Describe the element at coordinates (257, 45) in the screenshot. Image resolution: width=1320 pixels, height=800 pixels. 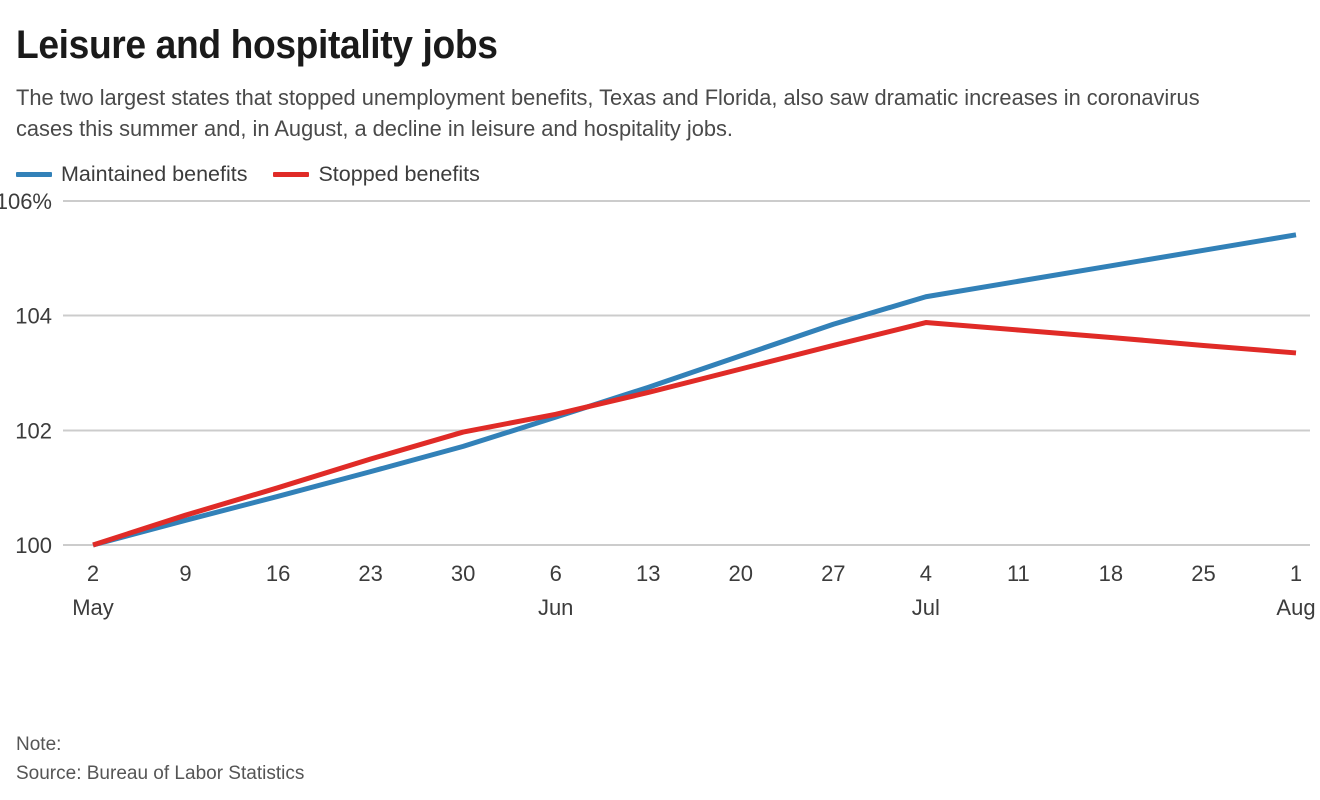
I see `page-title: Leisure and hospitality jobs` at that location.